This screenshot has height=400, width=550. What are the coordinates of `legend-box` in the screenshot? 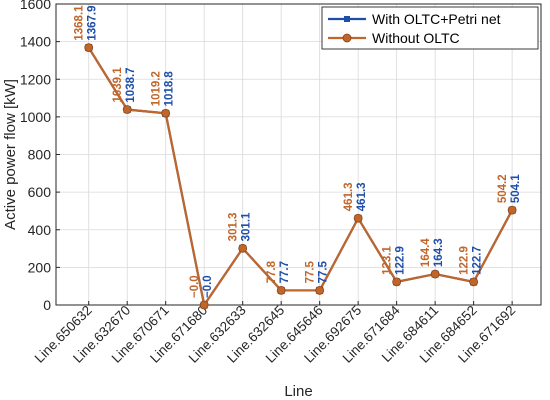 It's located at (430, 28).